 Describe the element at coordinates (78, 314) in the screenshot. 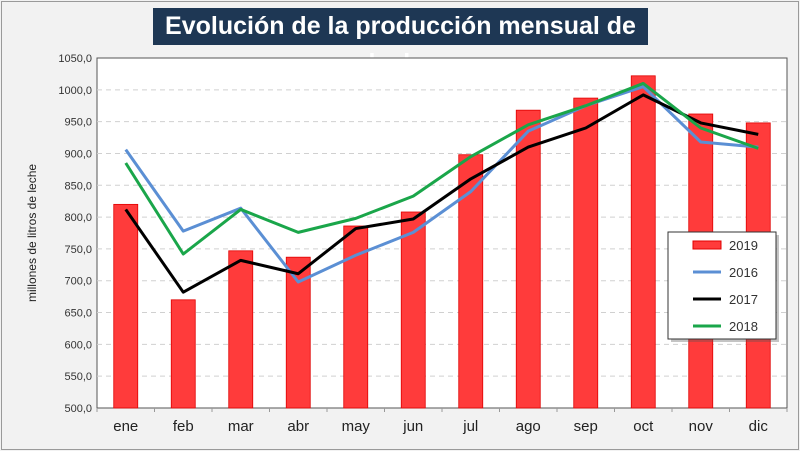

I see `y-tick-label: 650,0` at that location.